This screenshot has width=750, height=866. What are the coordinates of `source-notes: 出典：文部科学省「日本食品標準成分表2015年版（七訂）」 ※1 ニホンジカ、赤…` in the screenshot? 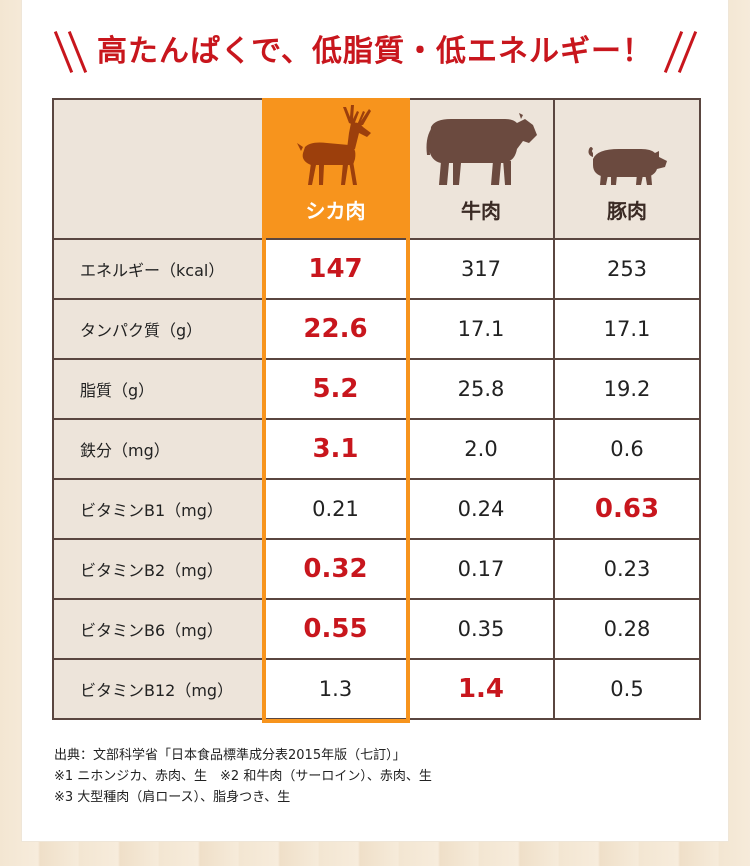 It's located at (384, 776).